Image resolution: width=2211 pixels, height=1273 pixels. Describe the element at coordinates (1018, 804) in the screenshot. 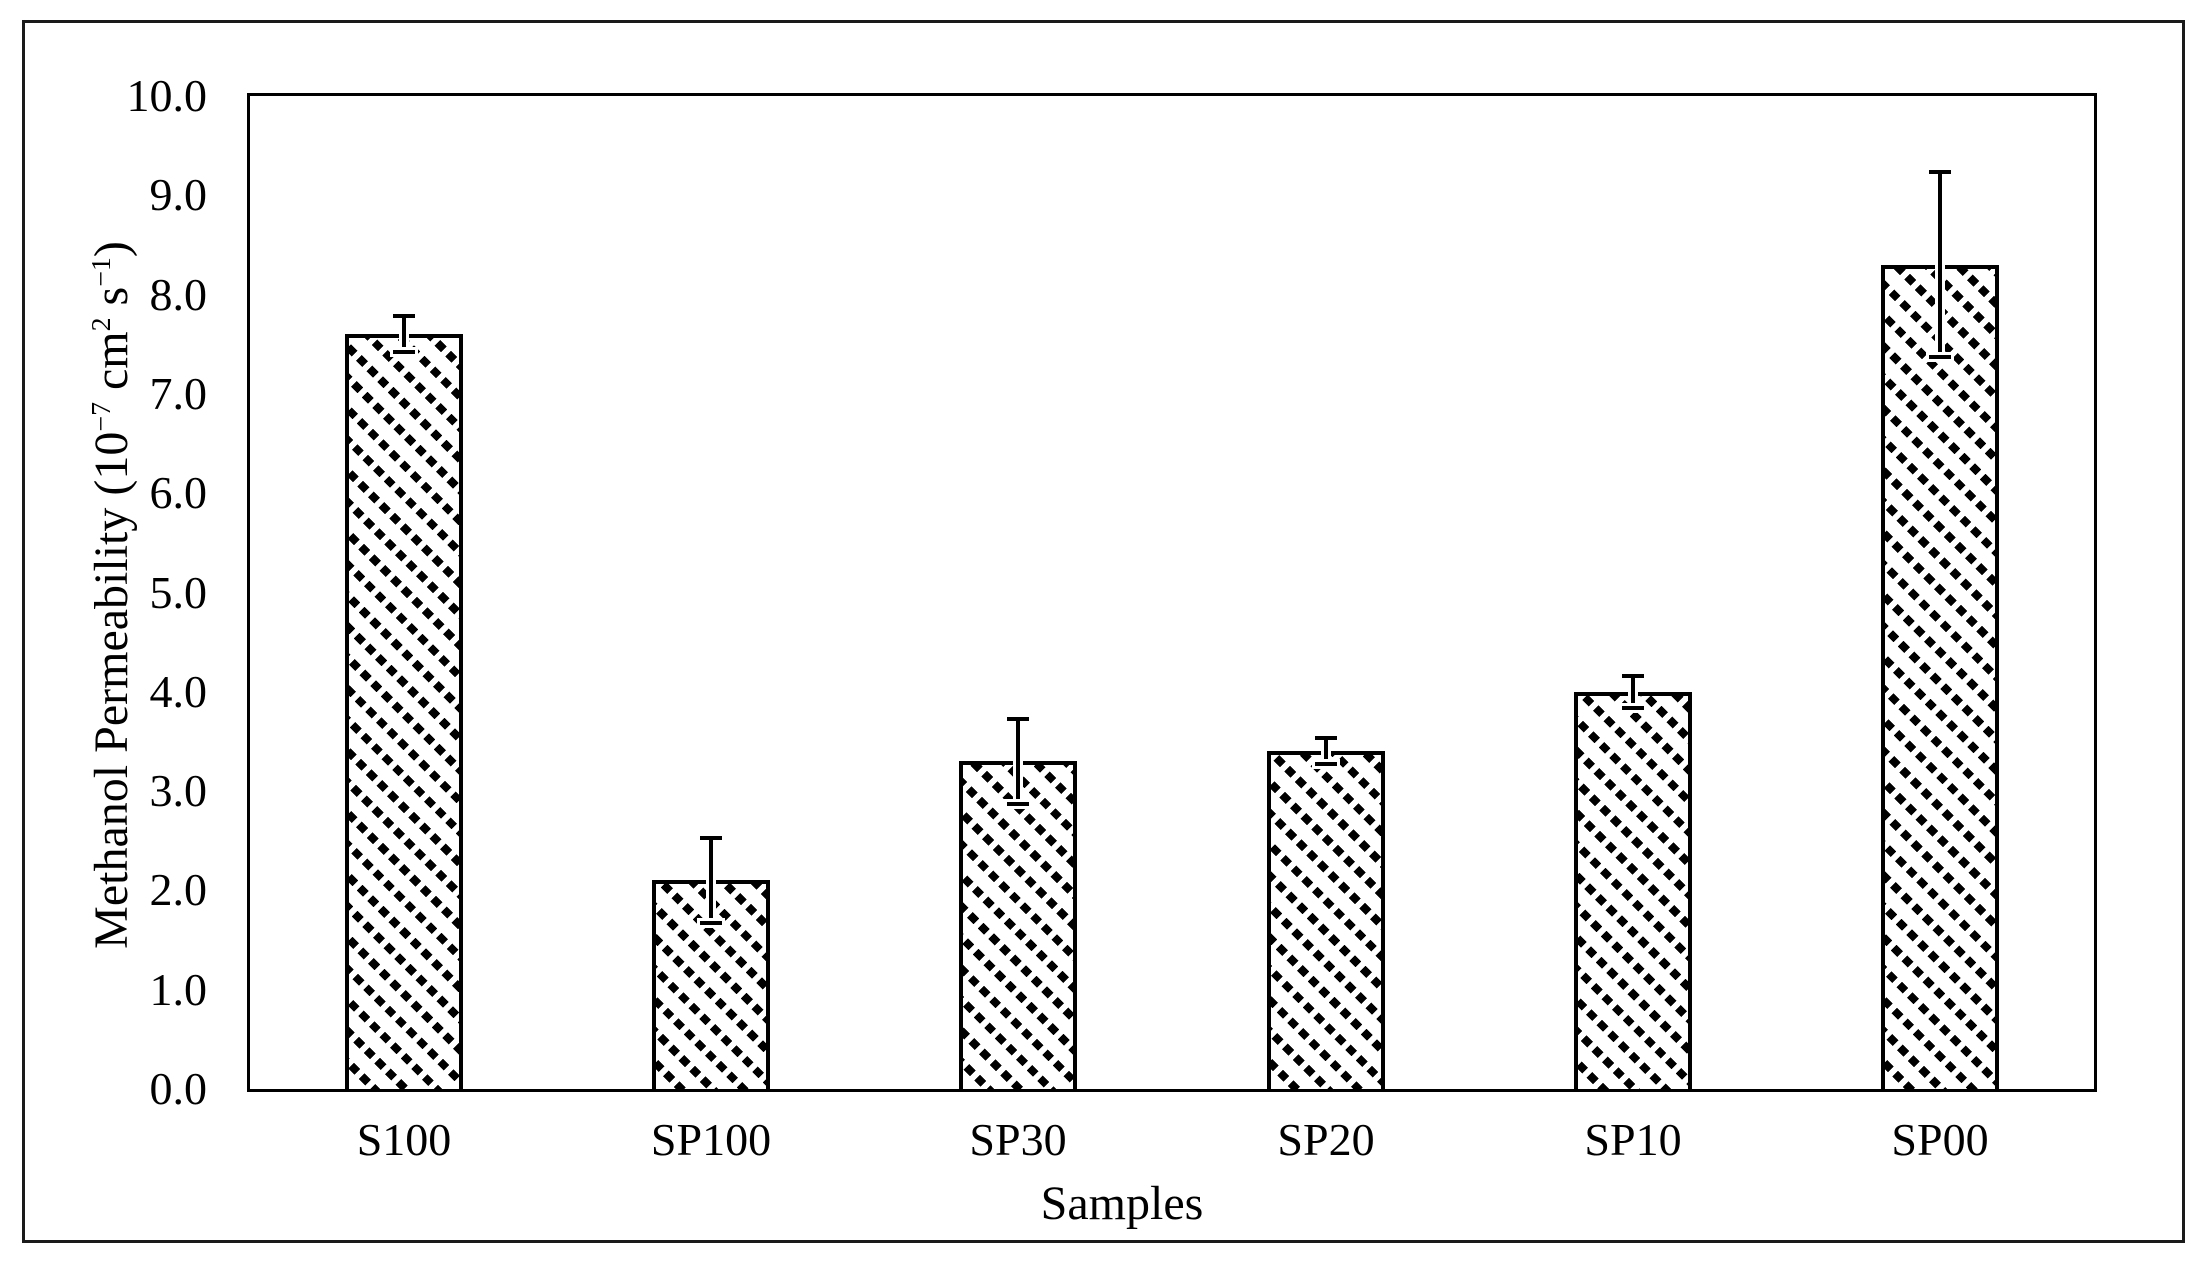

I see `error-bar-cap-bottom-sp30` at that location.